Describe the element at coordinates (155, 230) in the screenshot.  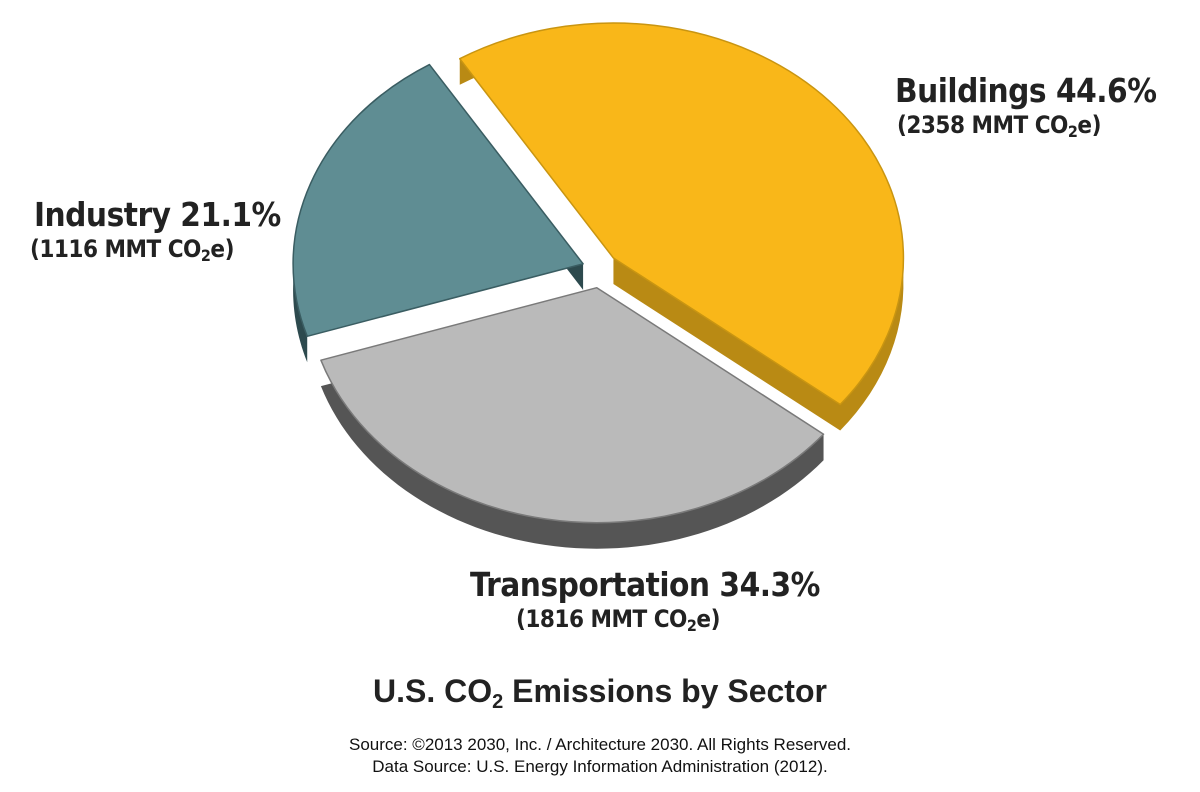
I see `slice-label-industry: Industry 21.1% (1116 MMT CO2e)` at that location.